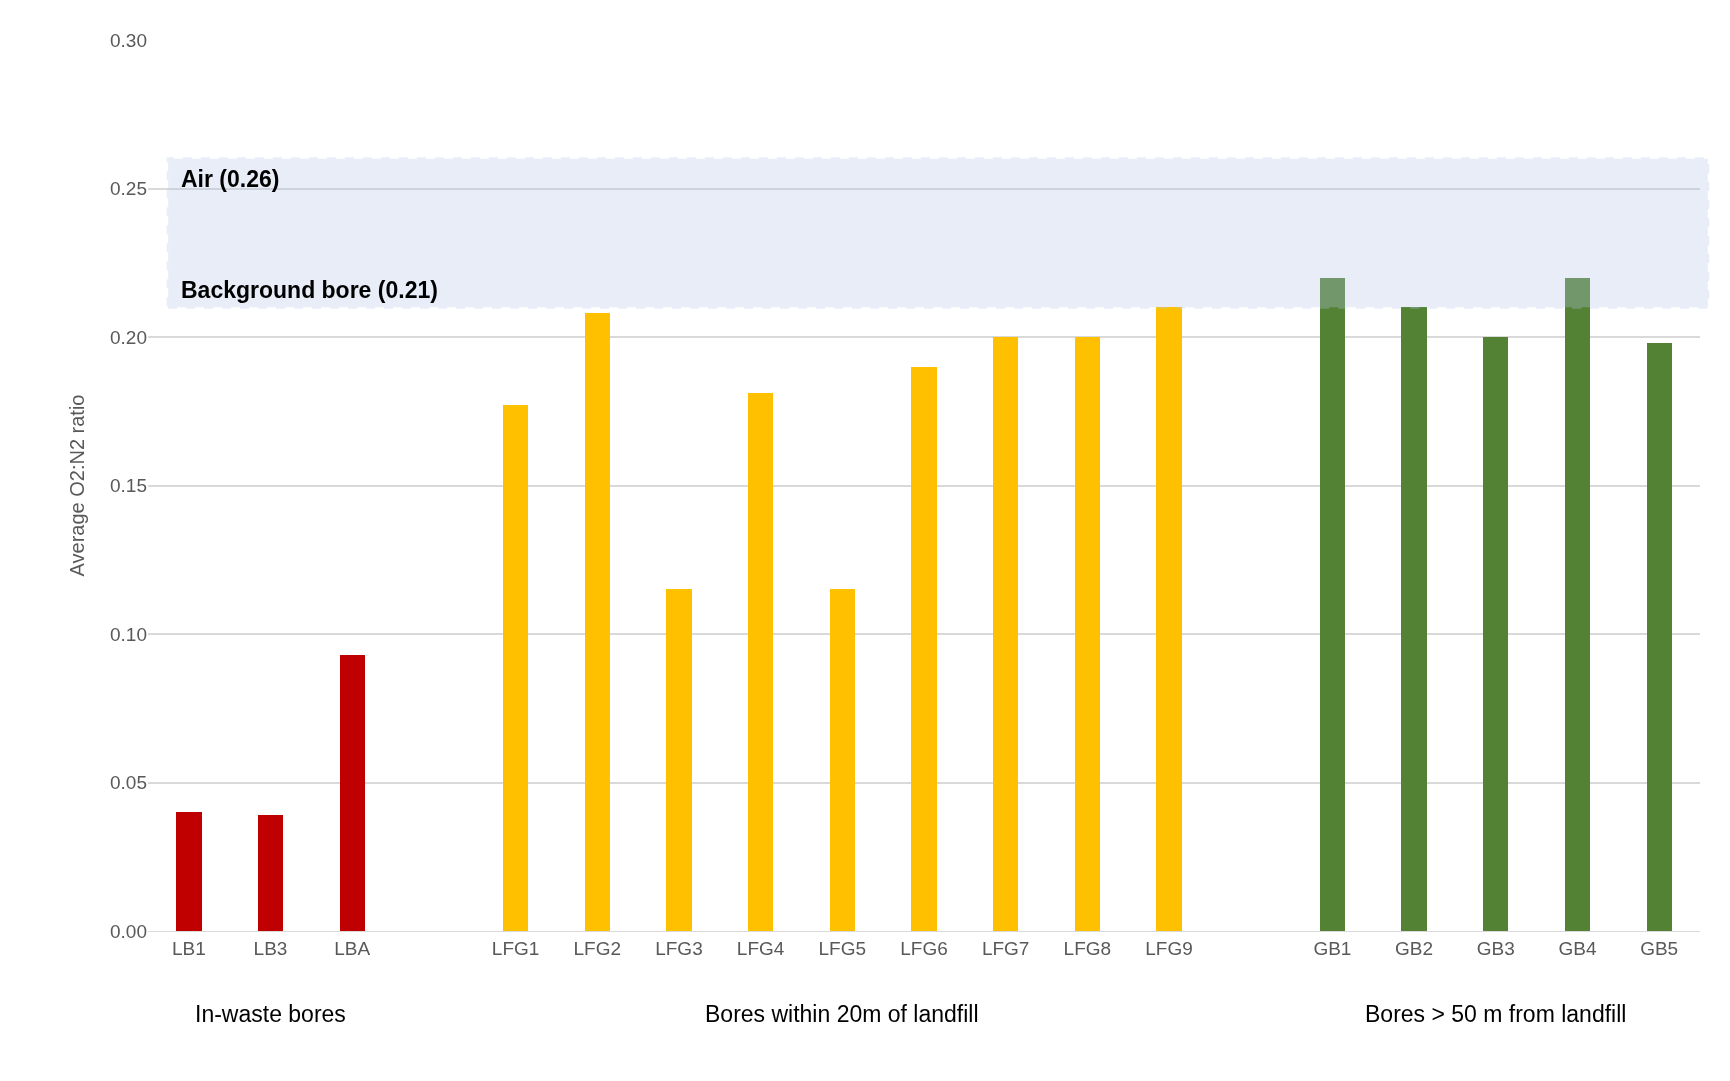 The height and width of the screenshot is (1081, 1730). I want to click on x-tick-label: LFG5, so click(842, 948).